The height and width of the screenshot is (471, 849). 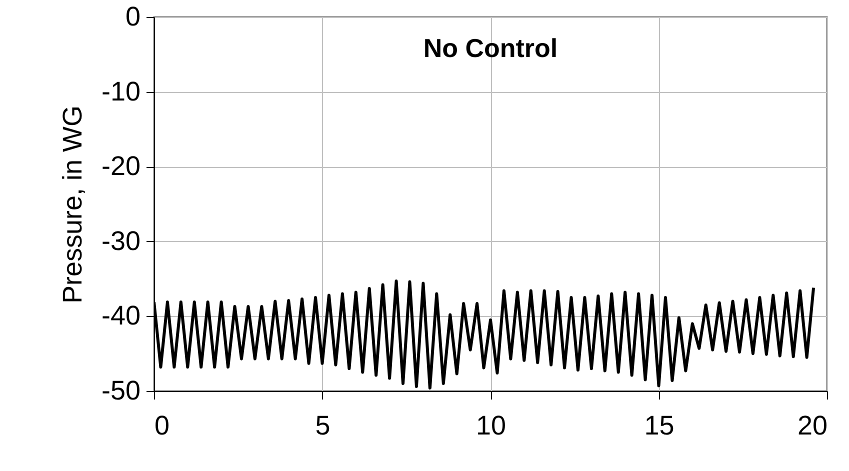 I want to click on y-tick-label: -30, so click(x=120, y=241).